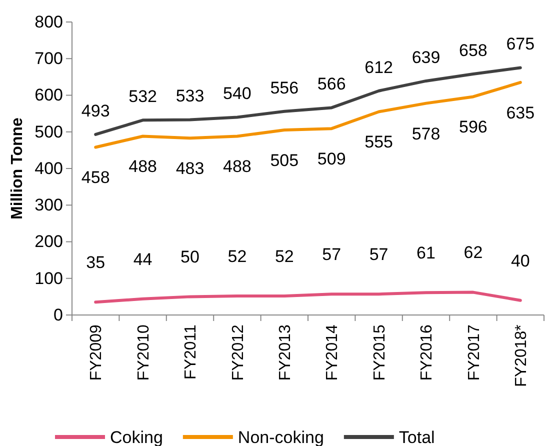 The width and height of the screenshot is (554, 446). What do you see at coordinates (331, 84) in the screenshot?
I see `data-label: 566` at bounding box center [331, 84].